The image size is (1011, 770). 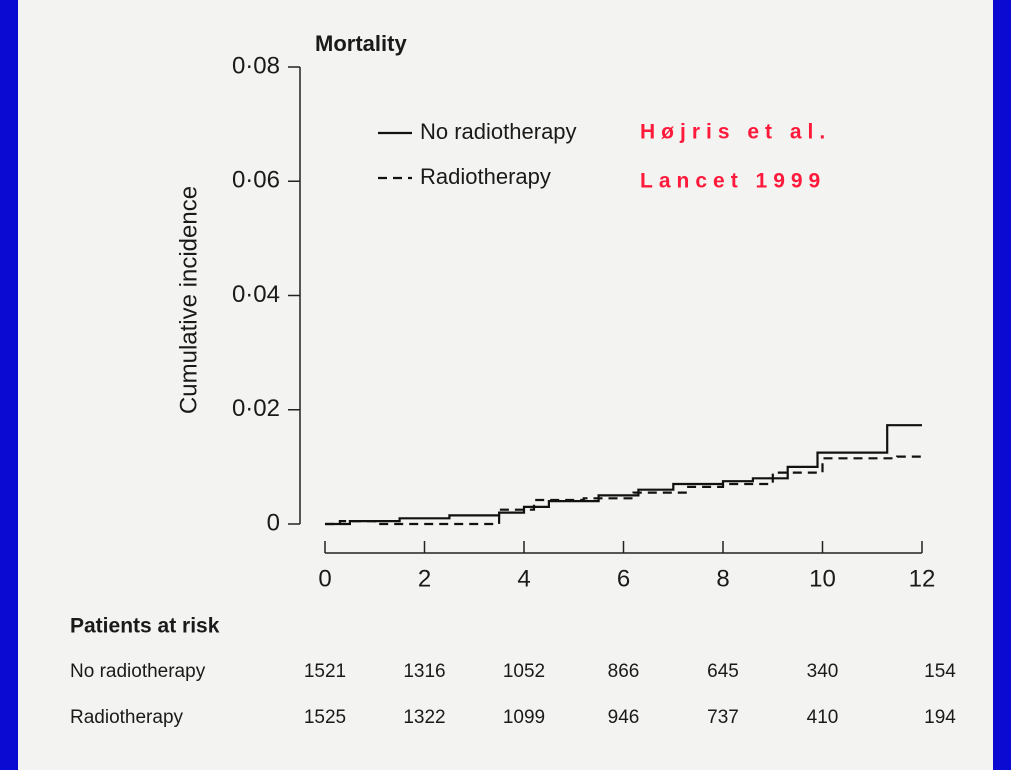 I want to click on at-risk-count: 1521, so click(x=325, y=671).